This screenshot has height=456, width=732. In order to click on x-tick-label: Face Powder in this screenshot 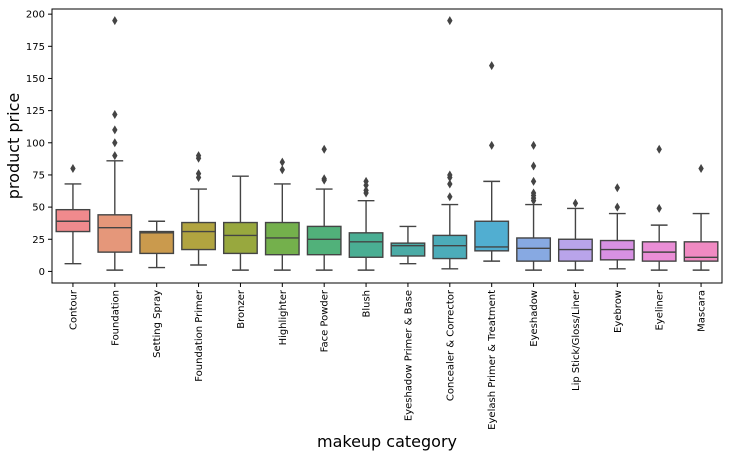, I will do `click(325, 320)`.